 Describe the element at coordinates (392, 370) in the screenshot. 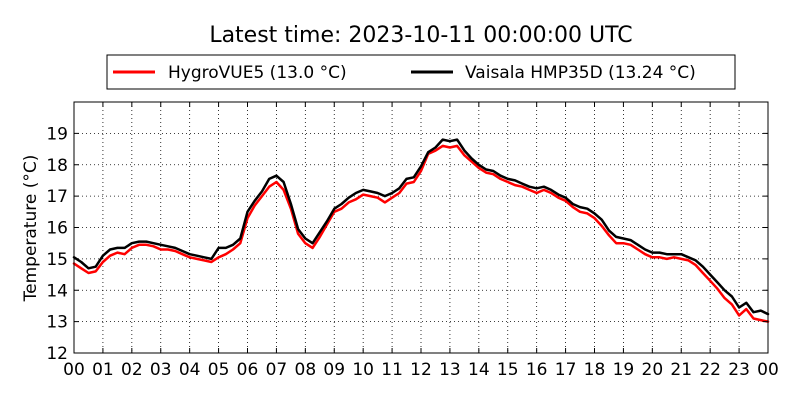

I see `x-tick-label: 11` at that location.